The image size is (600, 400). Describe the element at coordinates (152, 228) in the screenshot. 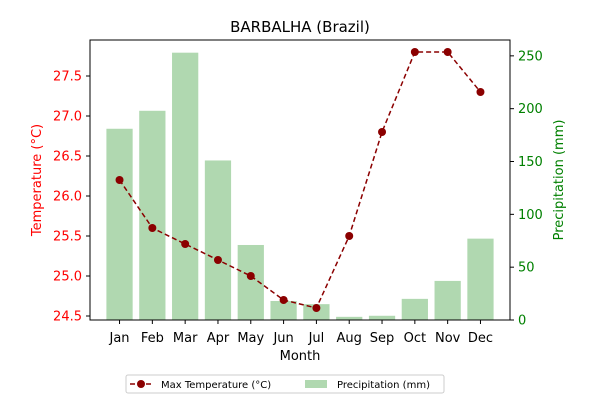

I see `temperature-point-feb` at that location.